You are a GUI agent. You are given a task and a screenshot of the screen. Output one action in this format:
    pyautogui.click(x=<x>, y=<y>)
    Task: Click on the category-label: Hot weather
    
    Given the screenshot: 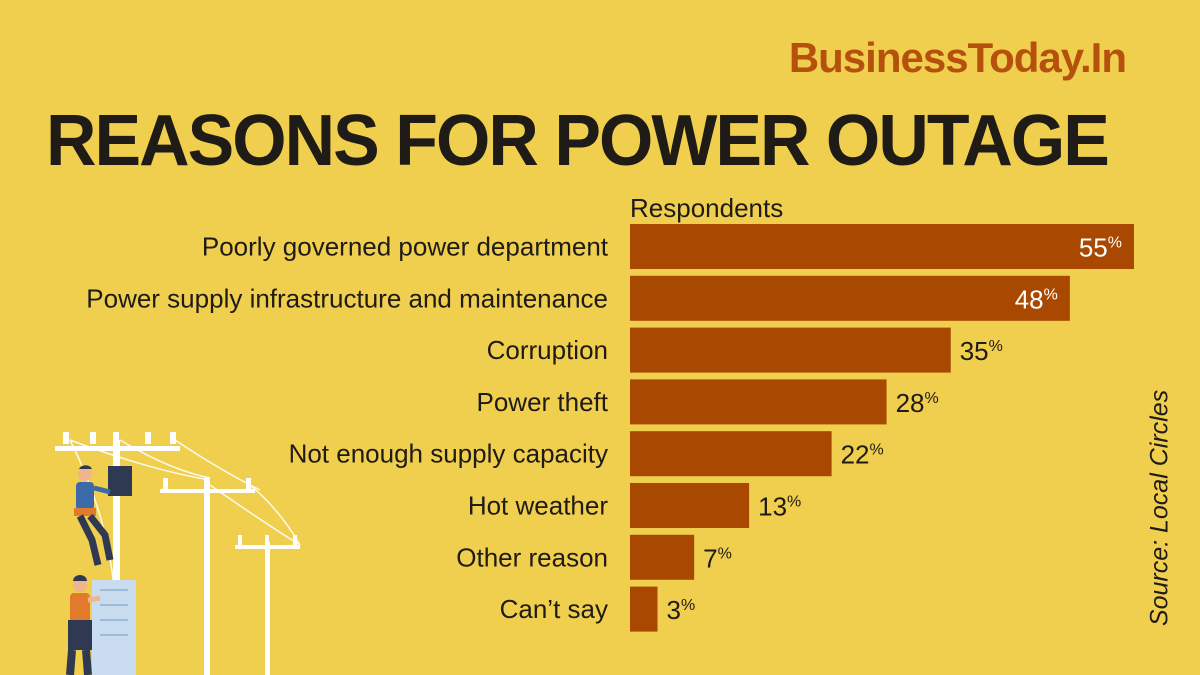 What is the action you would take?
    pyautogui.click(x=538, y=506)
    